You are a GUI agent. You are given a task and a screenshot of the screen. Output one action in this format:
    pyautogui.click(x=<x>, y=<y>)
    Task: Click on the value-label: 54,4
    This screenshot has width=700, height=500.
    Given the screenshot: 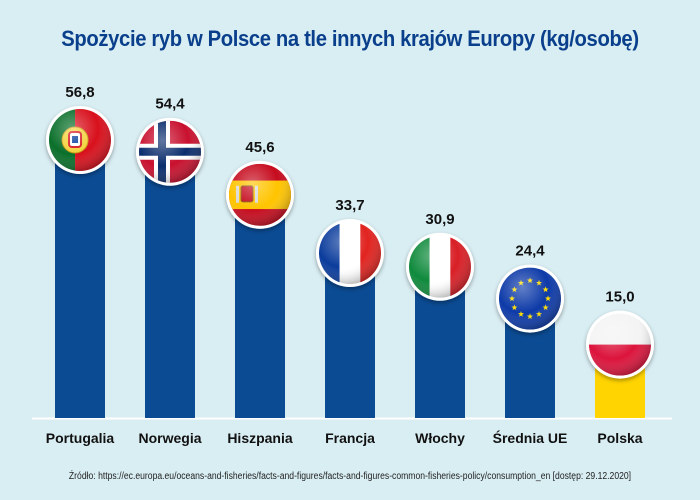 What is the action you would take?
    pyautogui.click(x=170, y=104)
    